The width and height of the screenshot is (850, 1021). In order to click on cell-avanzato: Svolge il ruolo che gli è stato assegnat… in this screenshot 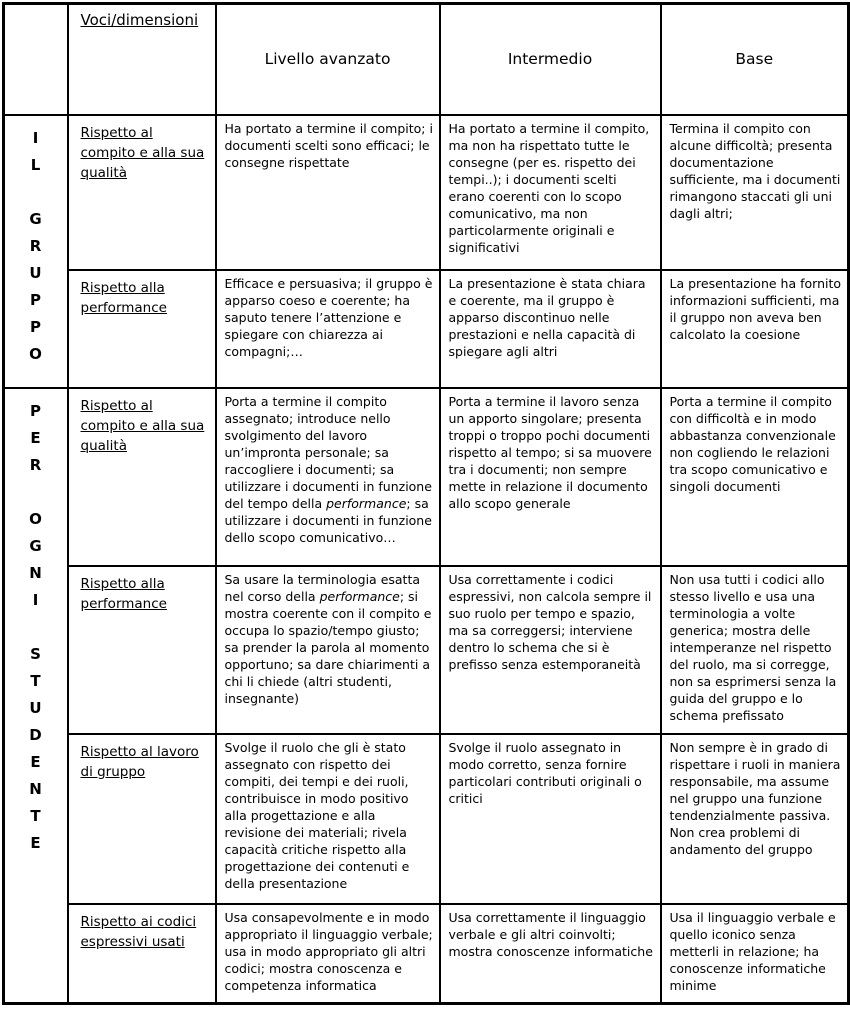, I will do `click(327, 818)`.